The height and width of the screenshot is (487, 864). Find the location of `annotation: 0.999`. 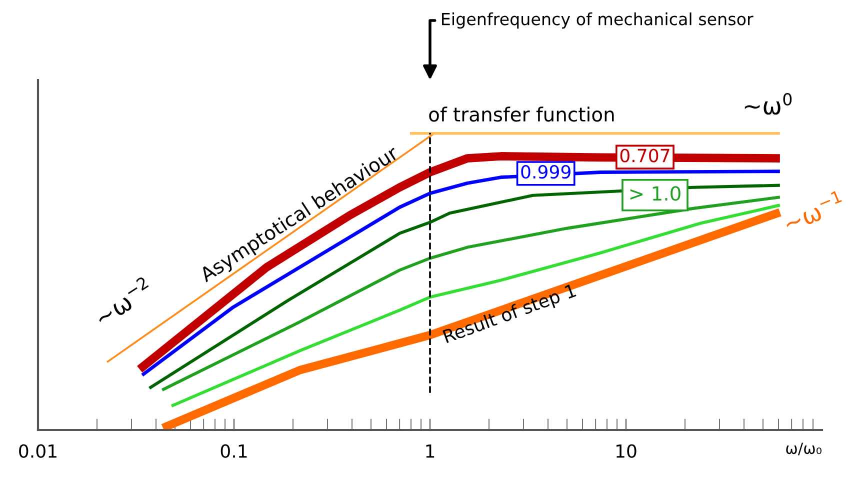

annotation: 0.999 is located at coordinates (545, 172).